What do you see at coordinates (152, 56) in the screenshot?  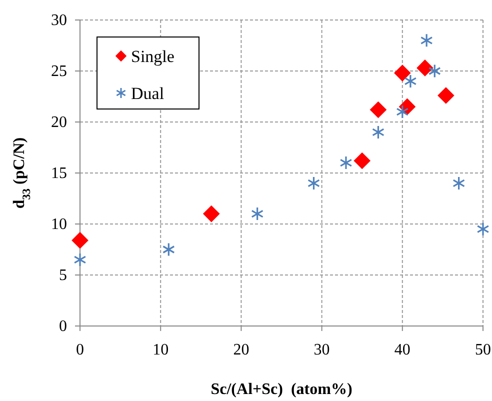 I see `legend-label: Single` at bounding box center [152, 56].